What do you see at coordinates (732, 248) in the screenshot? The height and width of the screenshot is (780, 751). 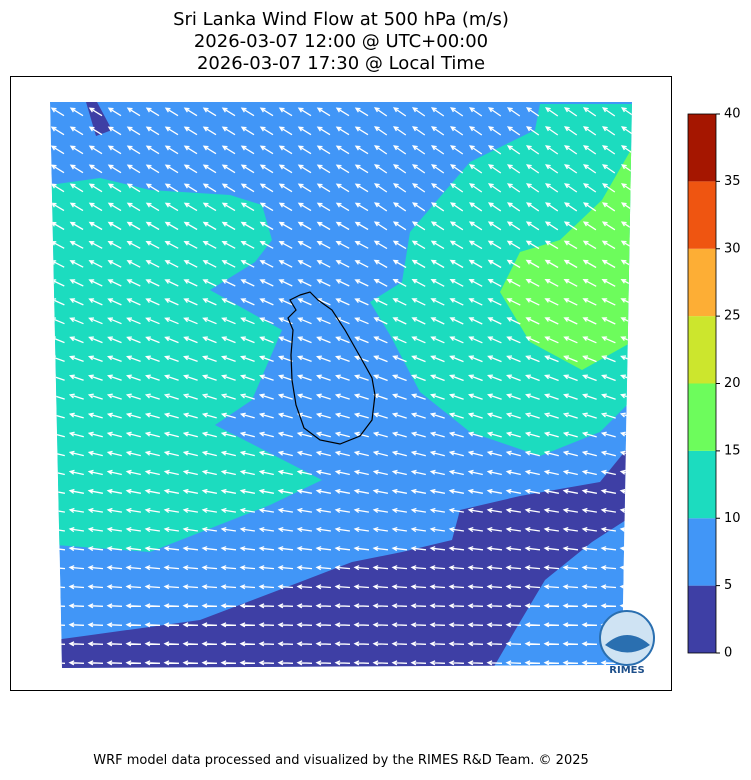 I see `colorbar-tick-label: 30` at bounding box center [732, 248].